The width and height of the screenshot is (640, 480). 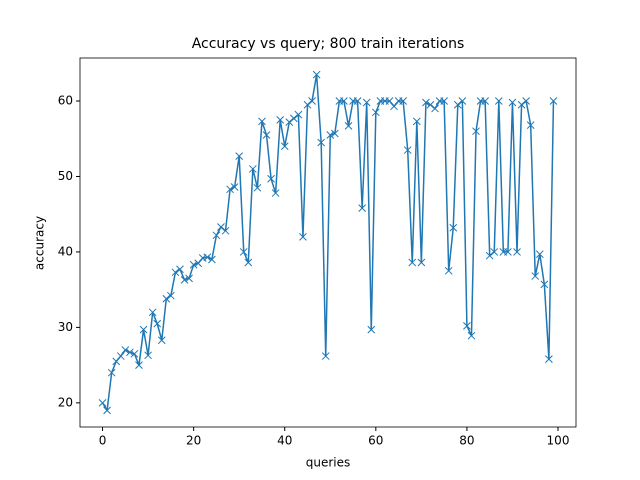 I want to click on y-axis-label: accuracy, so click(x=40, y=243).